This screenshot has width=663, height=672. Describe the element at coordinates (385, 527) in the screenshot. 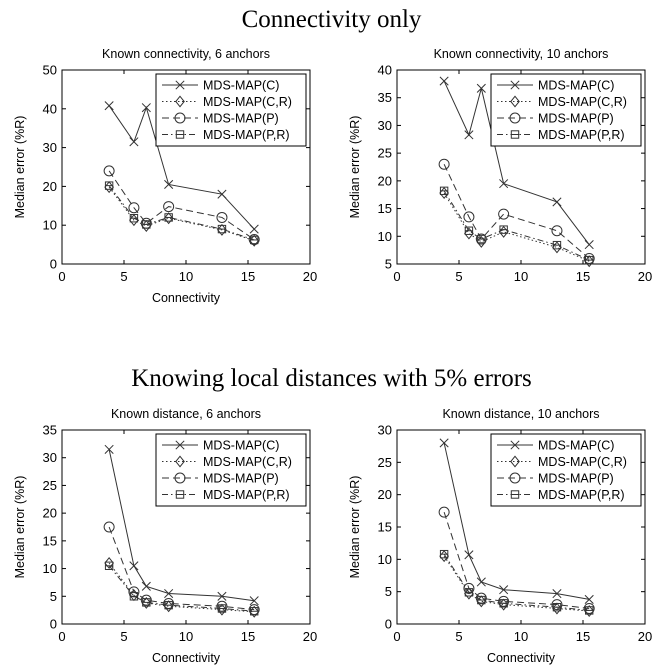

I see `y-tick-label: 15` at that location.